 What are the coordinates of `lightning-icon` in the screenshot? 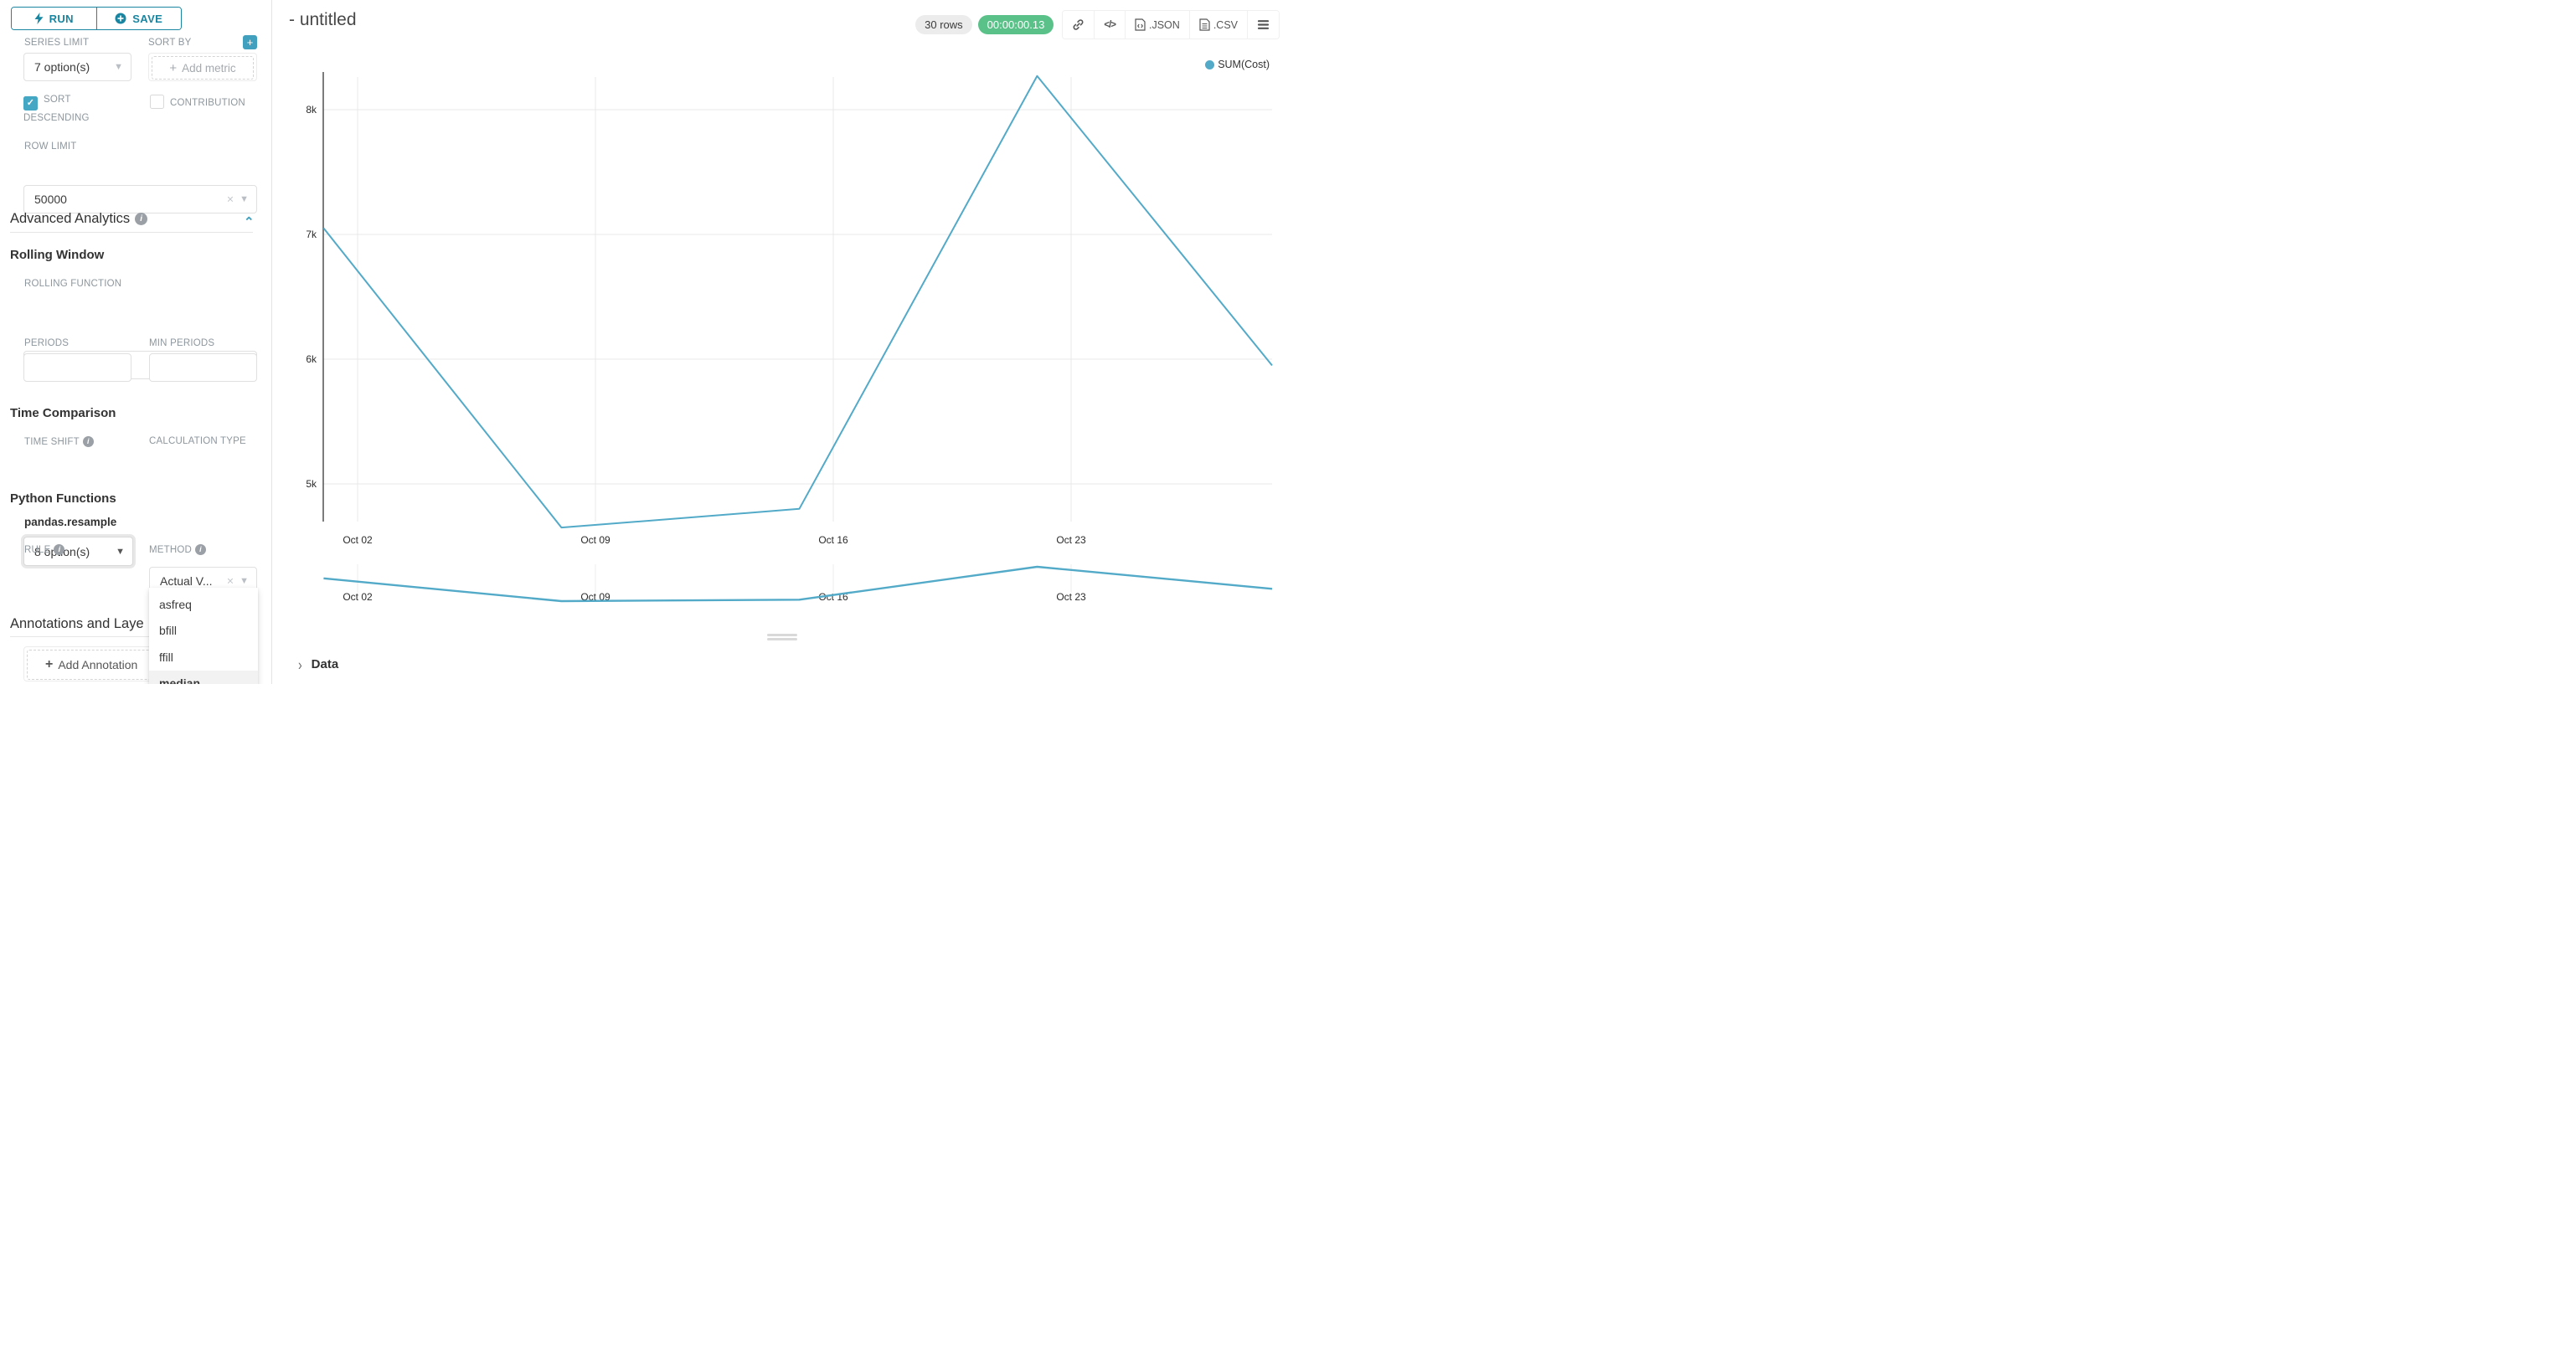 It's located at (39, 18).